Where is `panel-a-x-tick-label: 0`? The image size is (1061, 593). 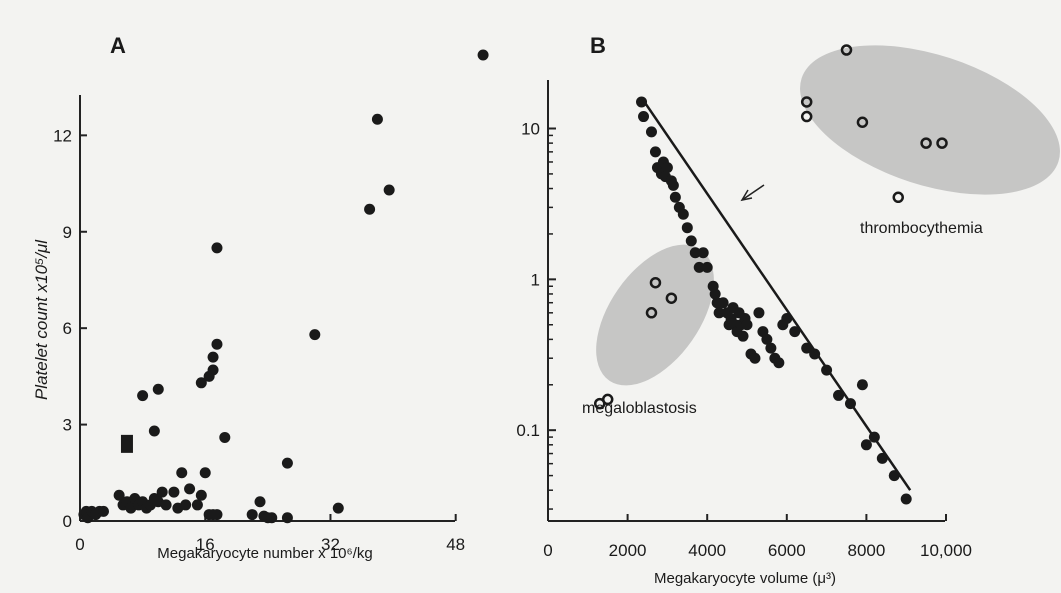 panel-a-x-tick-label: 0 is located at coordinates (79, 544).